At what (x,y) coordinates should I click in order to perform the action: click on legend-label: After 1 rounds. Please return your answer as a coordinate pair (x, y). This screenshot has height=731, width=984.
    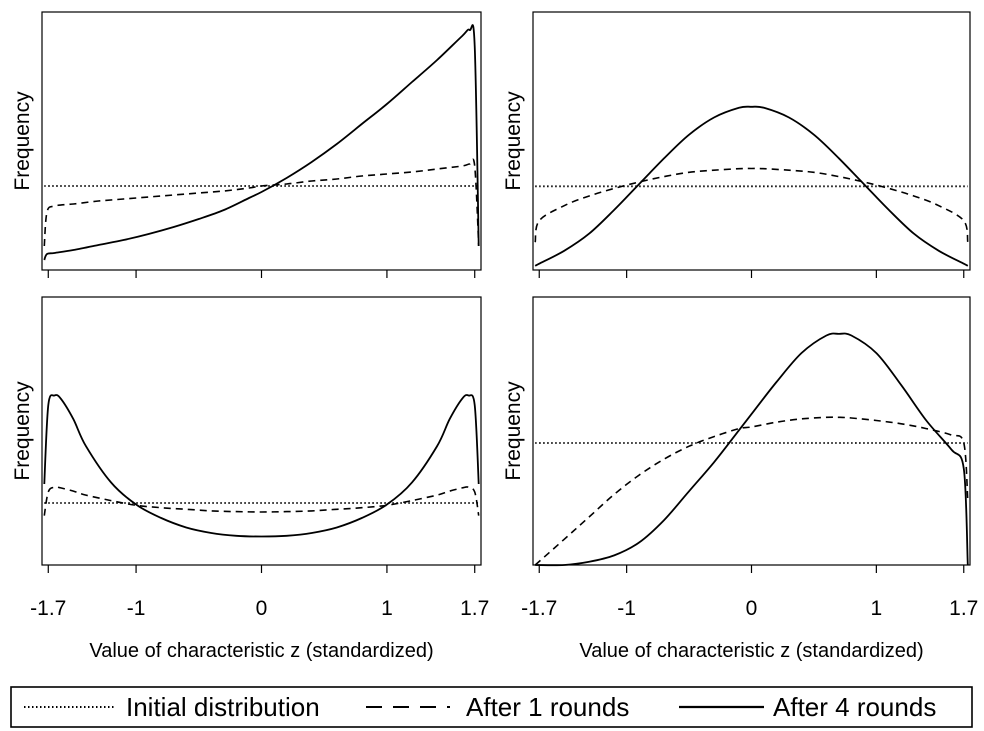
    Looking at the image, I should click on (547, 707).